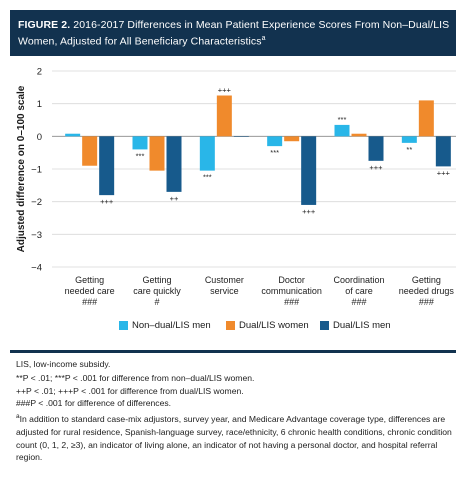  I want to click on figure-label: FIGURE 2., so click(44, 25).